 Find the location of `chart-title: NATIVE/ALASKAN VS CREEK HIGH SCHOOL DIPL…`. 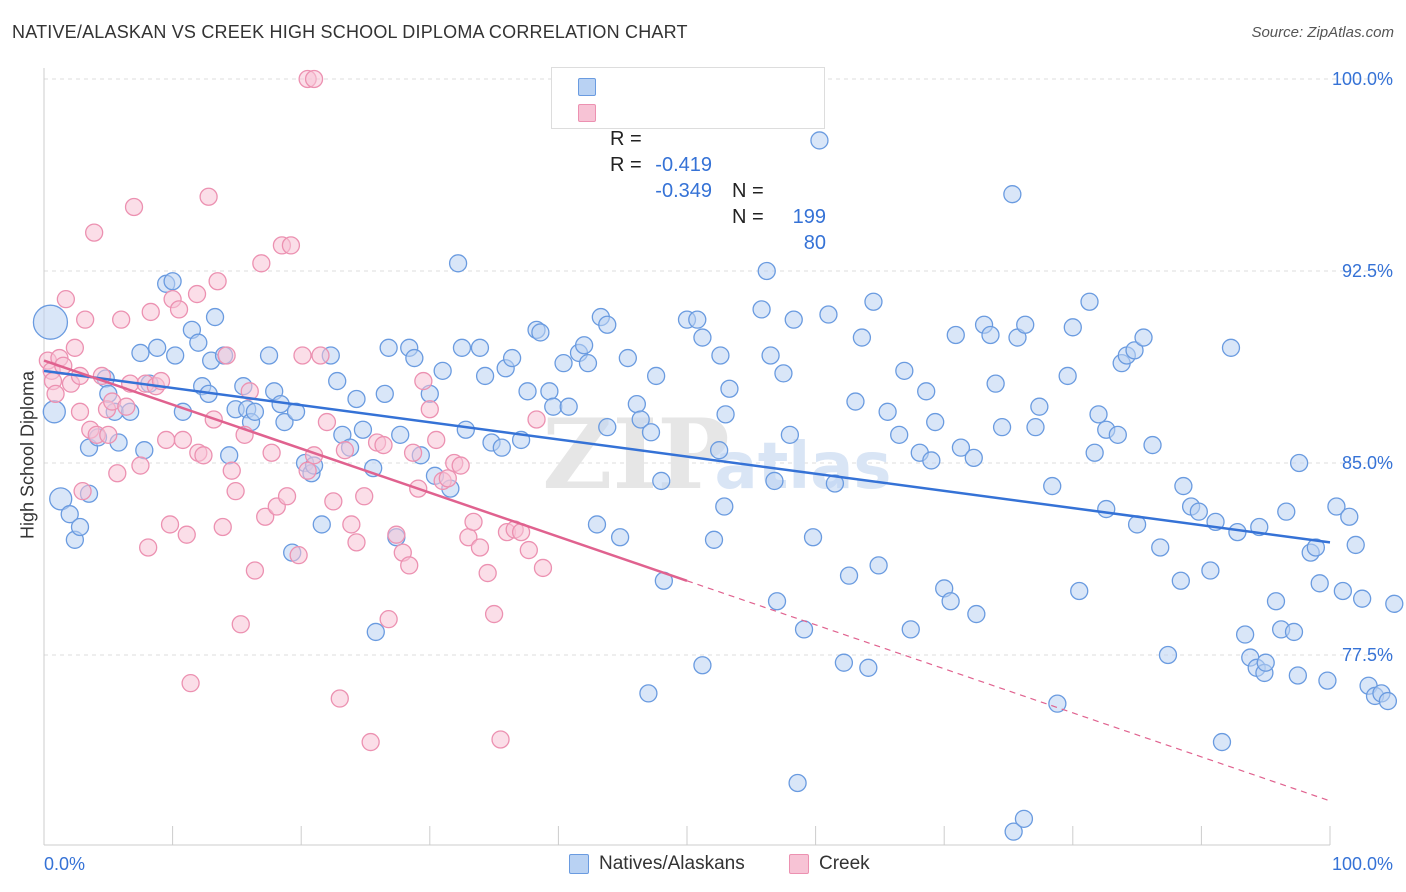

chart-title: NATIVE/ALASKAN VS CREEK HIGH SCHOOL DIPL… is located at coordinates (350, 32).